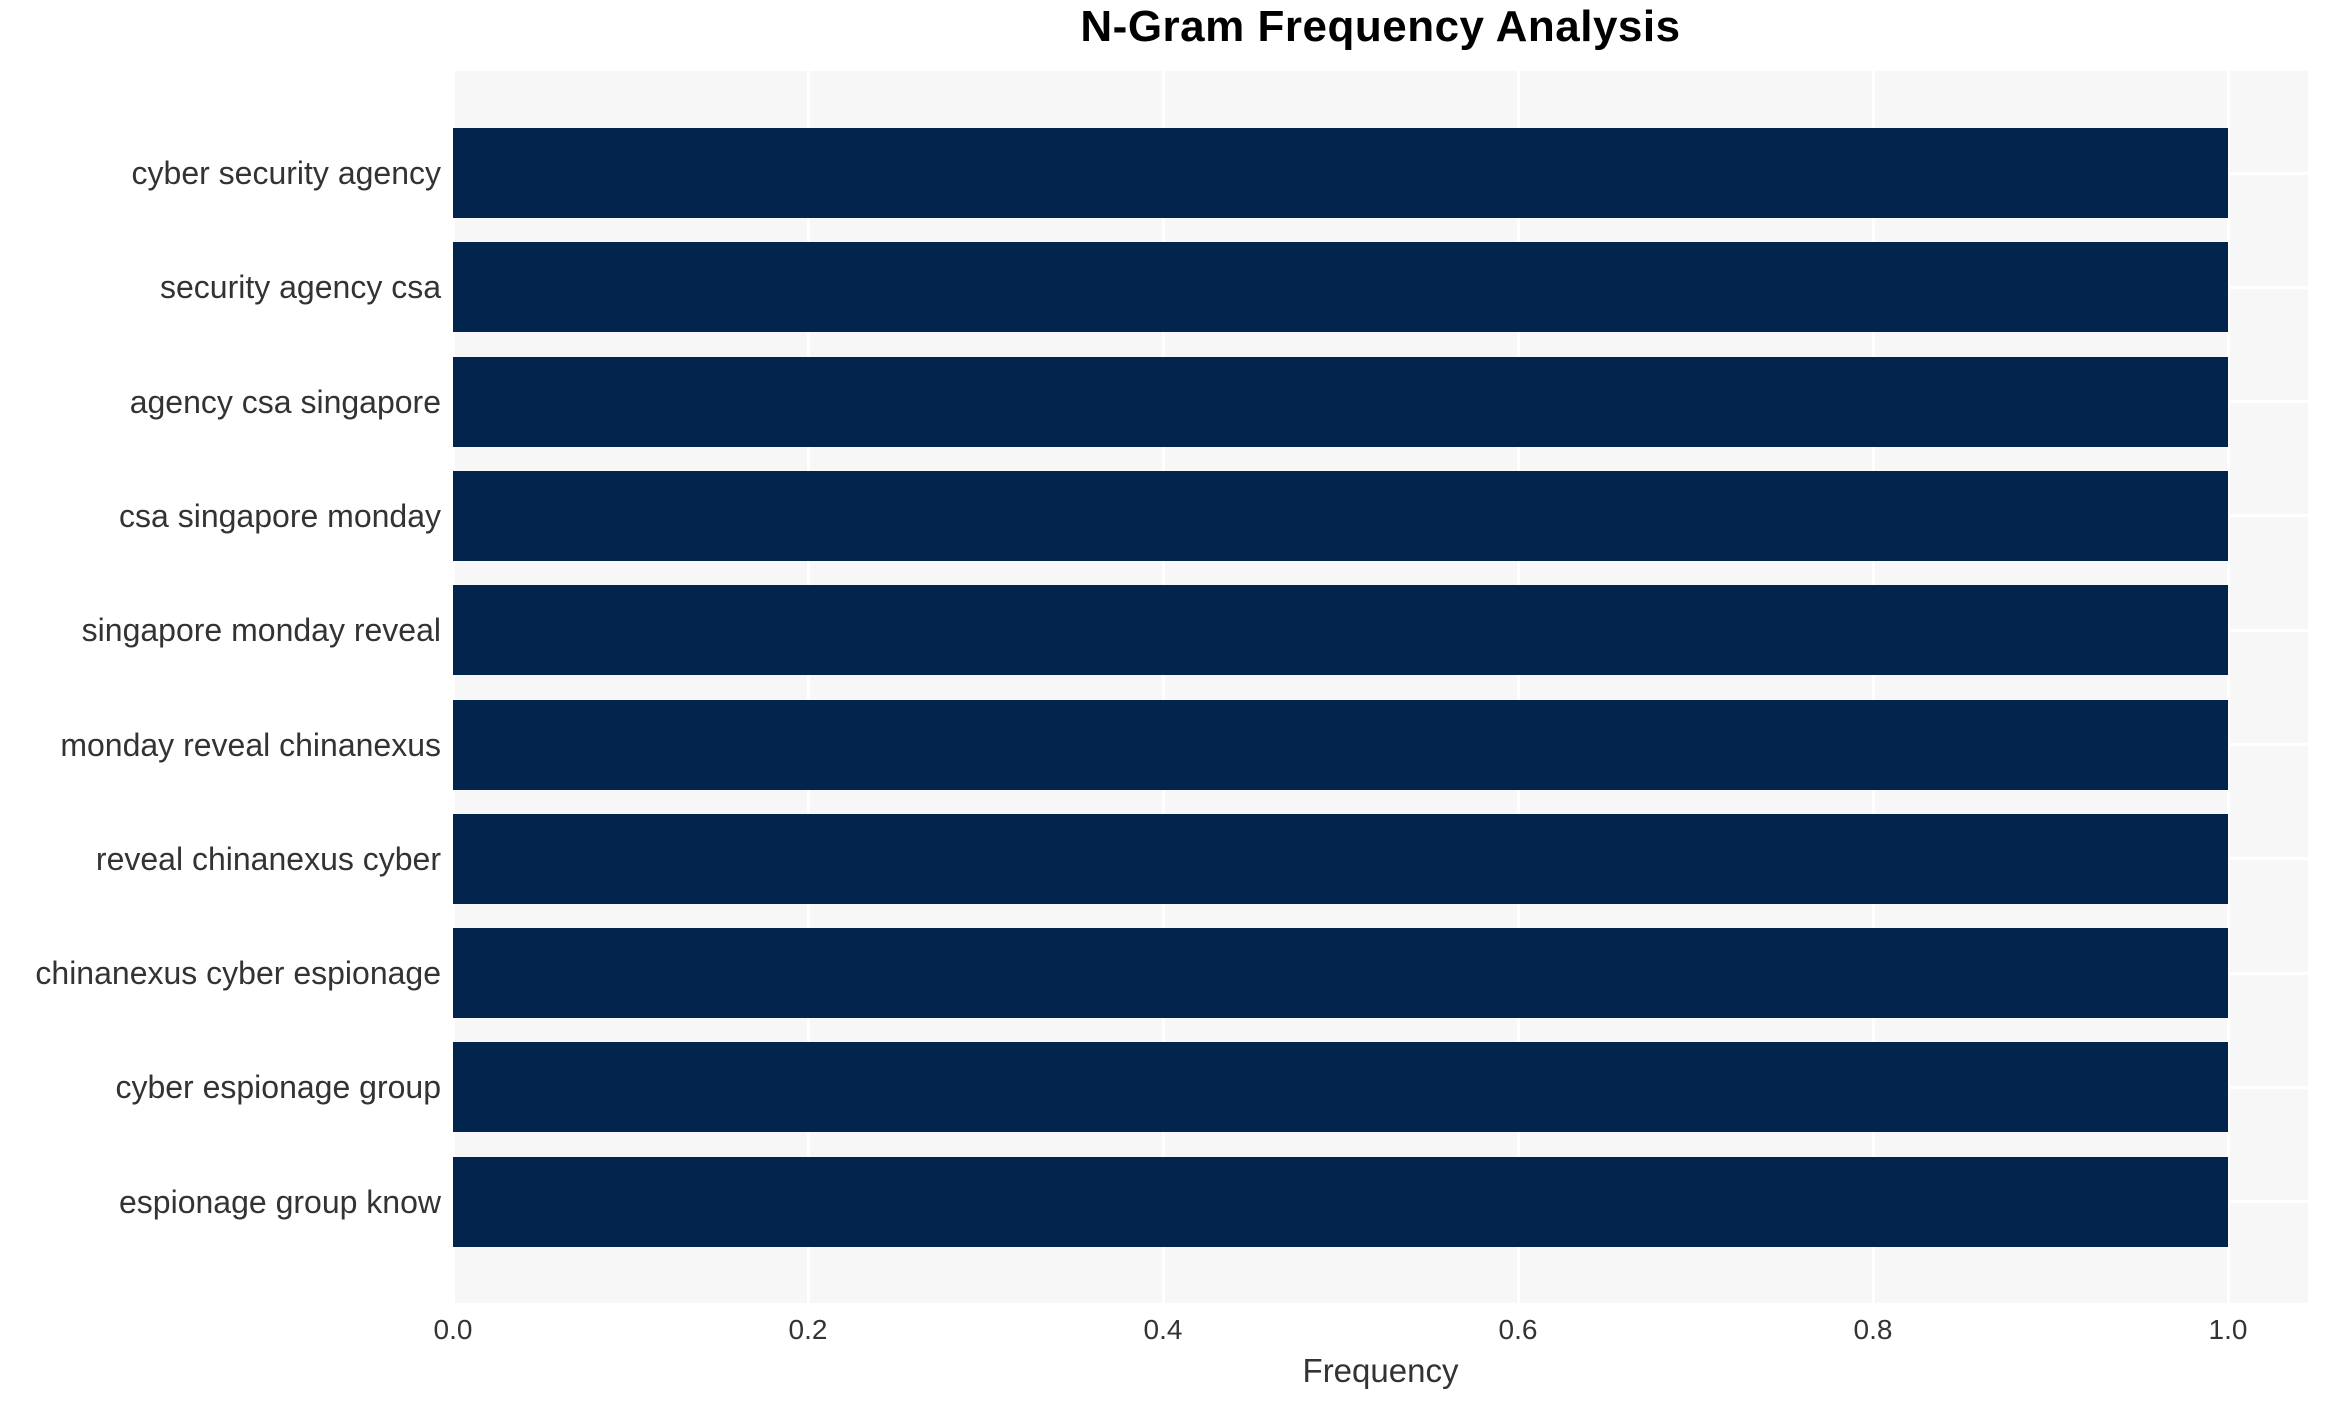  Describe the element at coordinates (279, 1201) in the screenshot. I see `y-tick-label: espionage group know` at that location.